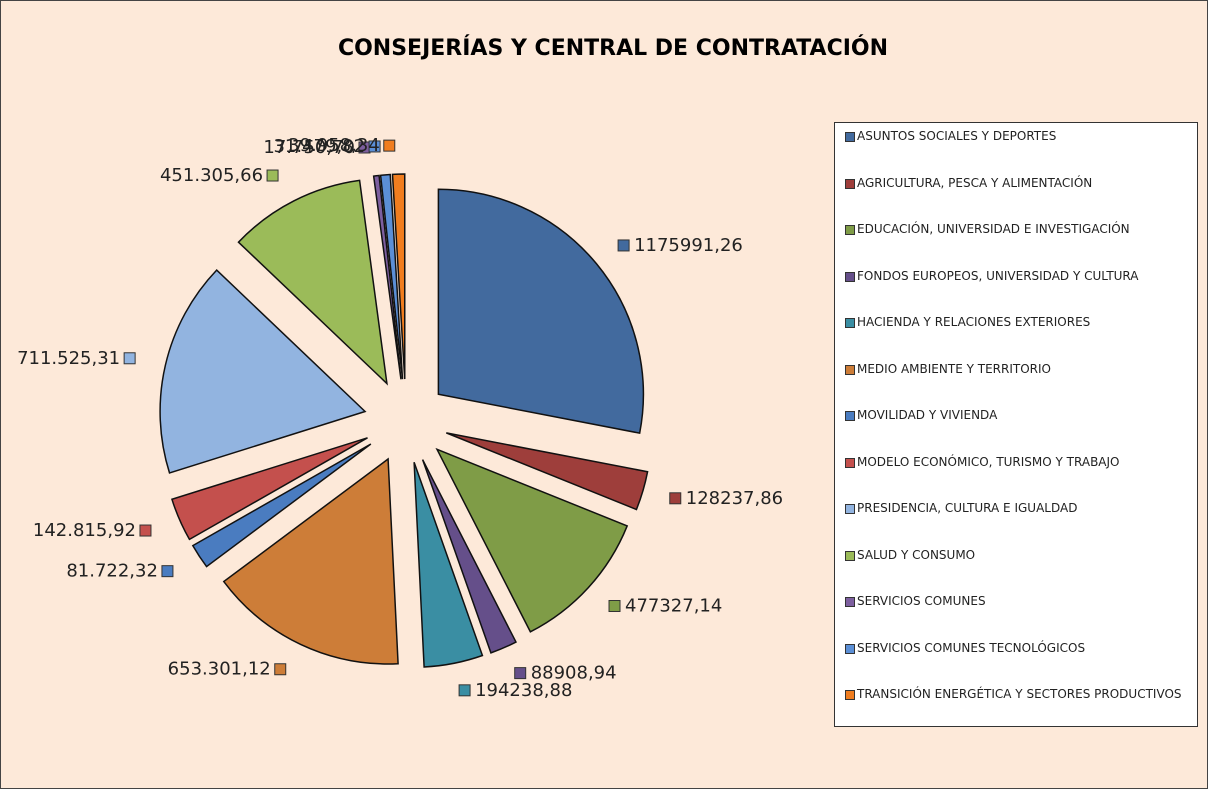 This screenshot has width=1208, height=789. Describe the element at coordinates (1017, 199) in the screenshot. I see `legend-item: AGRICULTURA, PESCA Y ALIMENTACIÓN` at that location.